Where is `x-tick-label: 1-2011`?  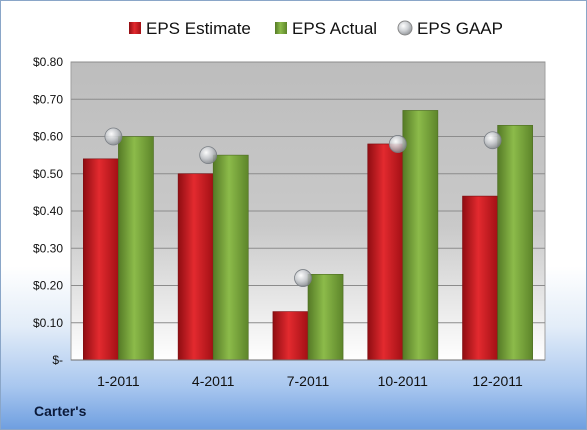
x-tick-label: 1-2011 is located at coordinates (118, 381).